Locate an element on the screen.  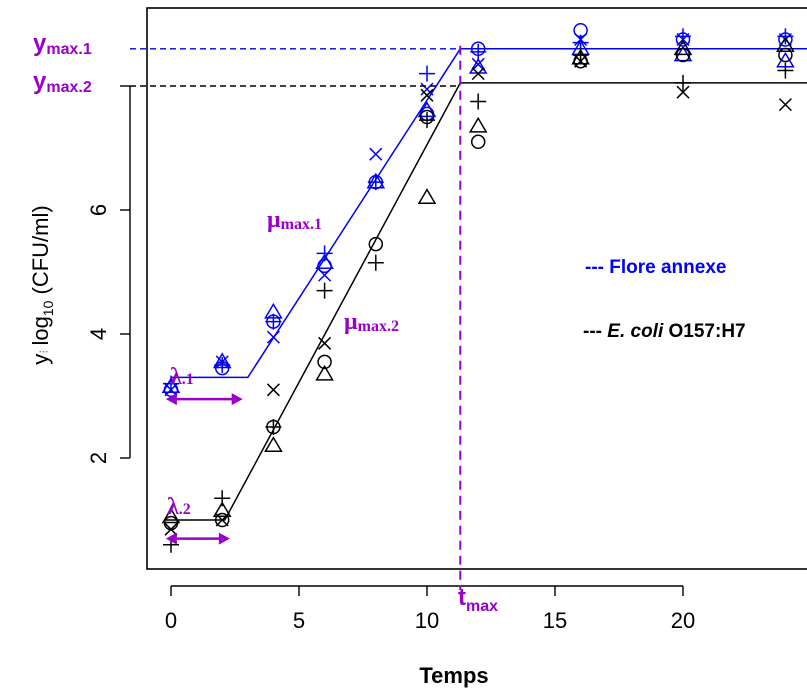
y-tick-label: 2 is located at coordinates (98, 458).